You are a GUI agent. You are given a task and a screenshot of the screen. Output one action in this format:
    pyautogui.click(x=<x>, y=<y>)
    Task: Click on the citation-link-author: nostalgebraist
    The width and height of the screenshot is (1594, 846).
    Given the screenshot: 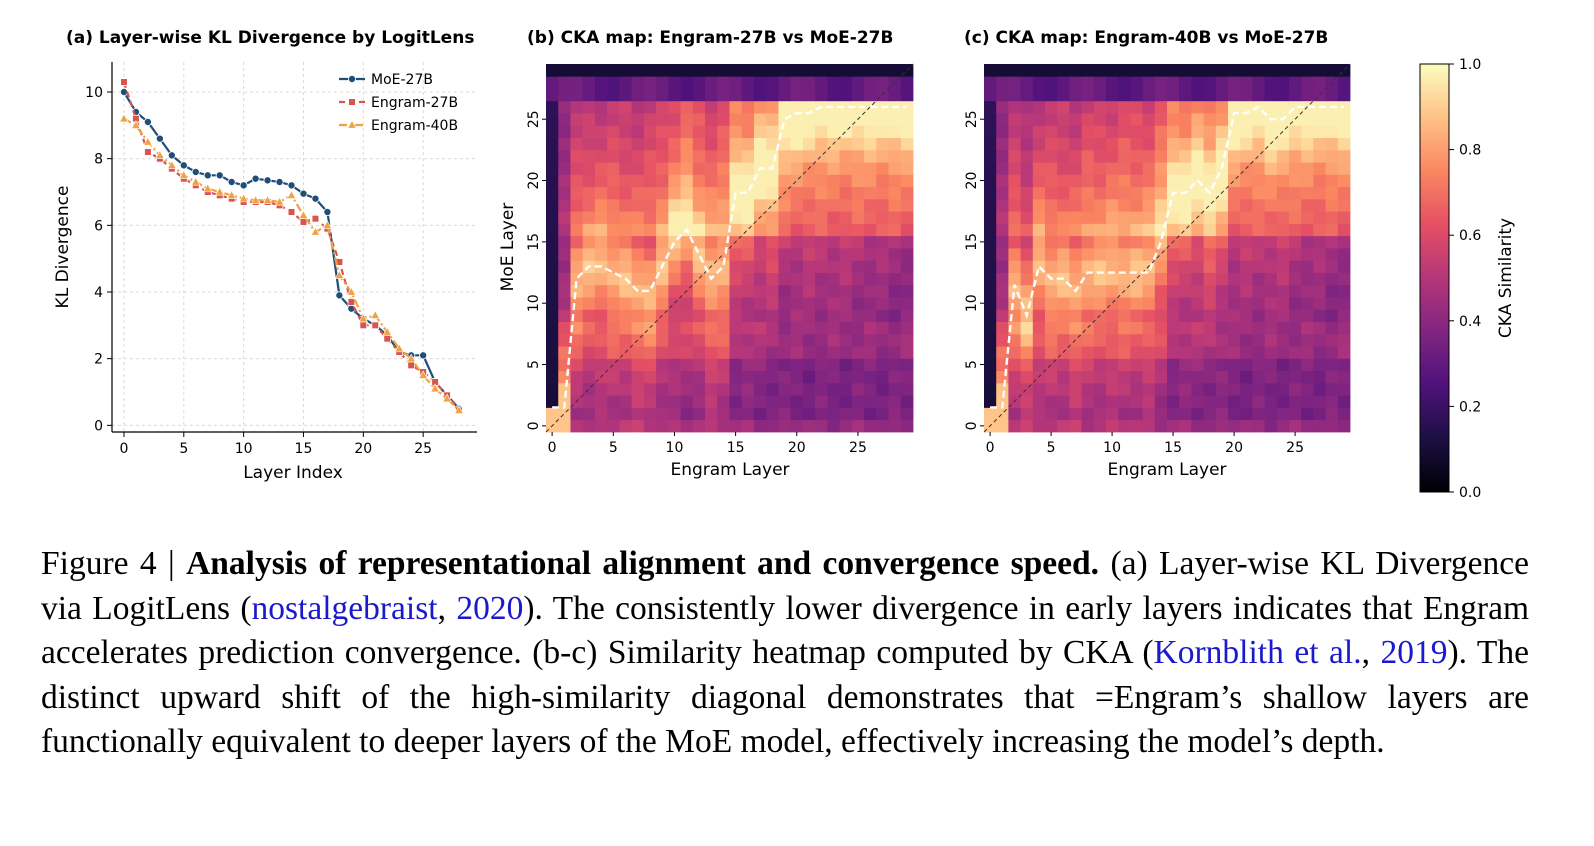 What is the action you would take?
    pyautogui.click(x=344, y=608)
    